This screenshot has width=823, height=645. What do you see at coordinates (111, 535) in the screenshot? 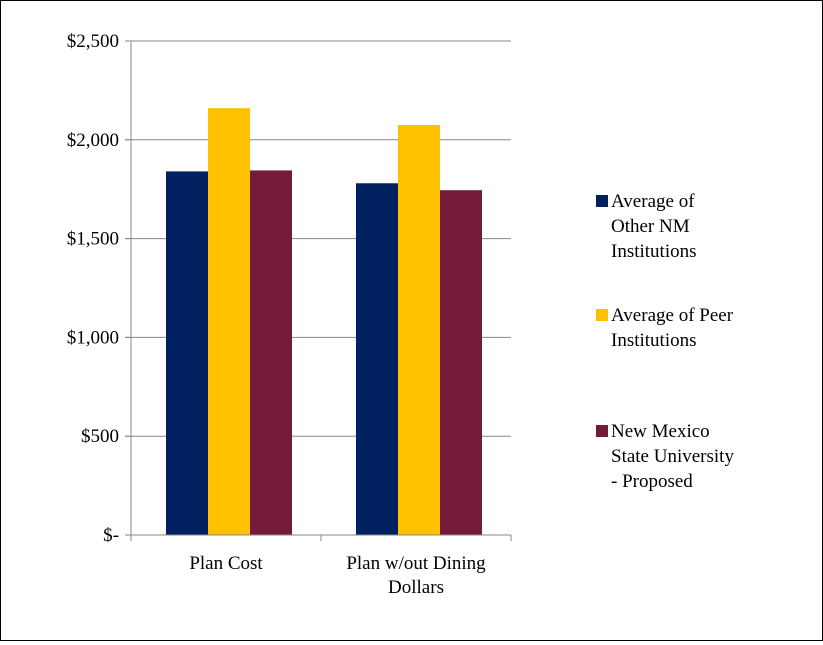
I see `y-tick-label: $-` at bounding box center [111, 535].